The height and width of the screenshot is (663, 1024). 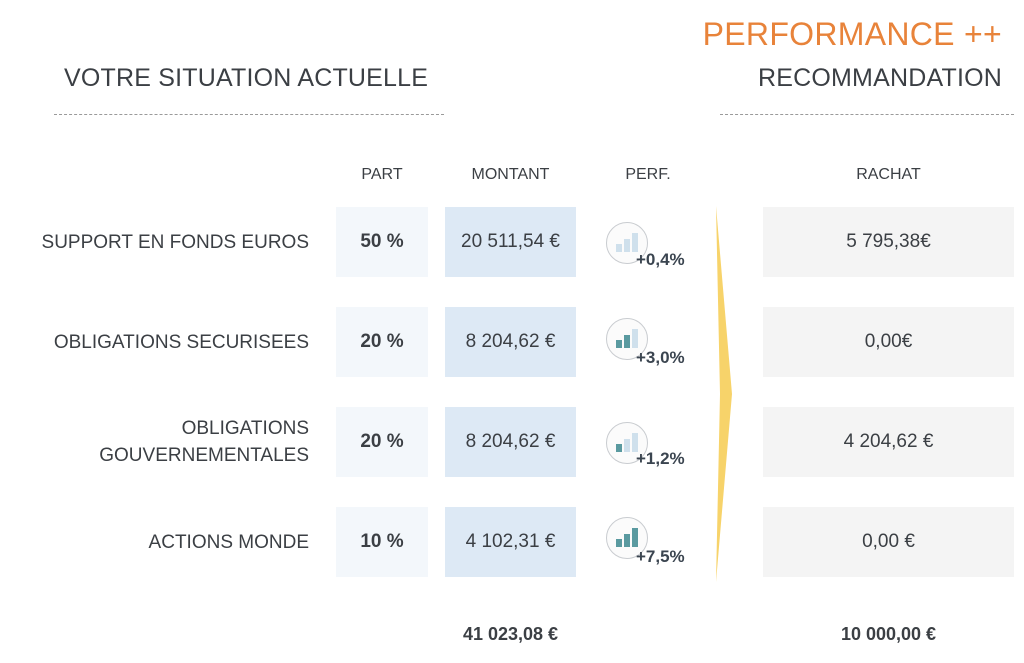 What do you see at coordinates (175, 242) in the screenshot?
I see `row-label: SUPPORT EN FONDS EUROS` at bounding box center [175, 242].